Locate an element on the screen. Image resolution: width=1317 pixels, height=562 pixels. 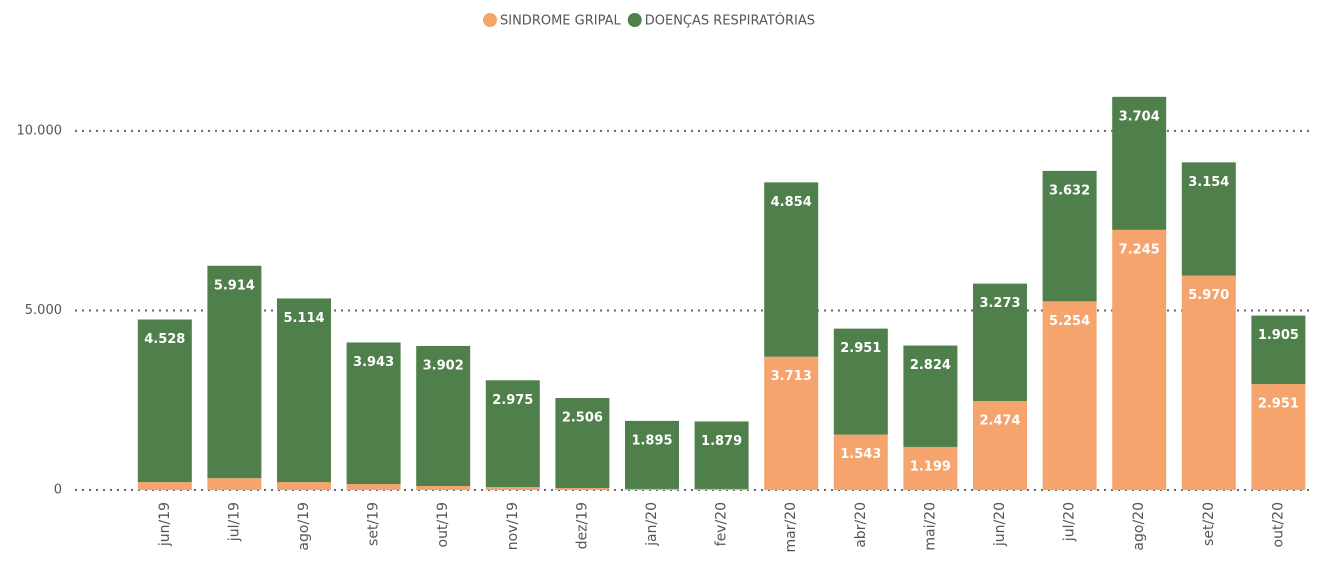
x-tick-label: abr/20 is located at coordinates (861, 525).